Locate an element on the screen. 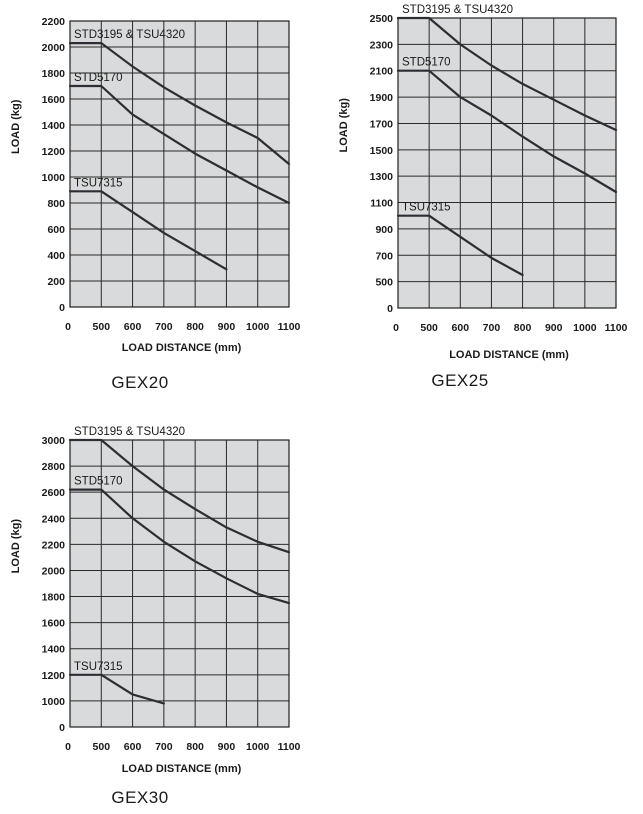 This screenshot has height=814, width=643. y-tick-label: 1300 is located at coordinates (382, 177).